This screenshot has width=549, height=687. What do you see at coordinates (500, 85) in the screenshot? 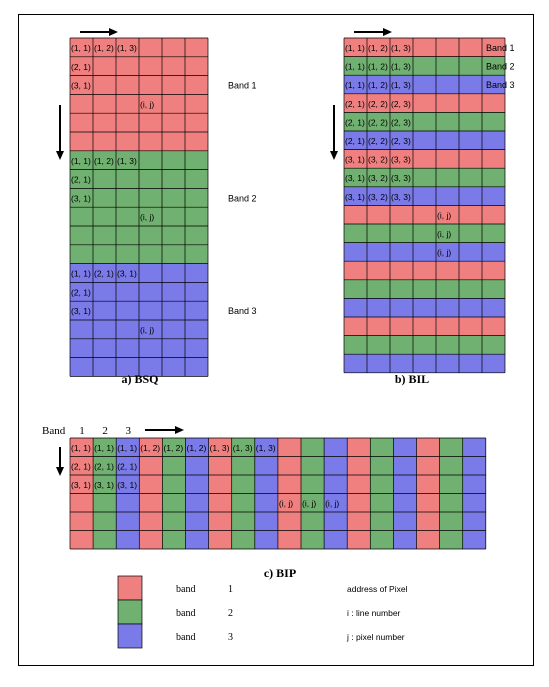
I see `bil-band-label: Band 3` at bounding box center [500, 85].